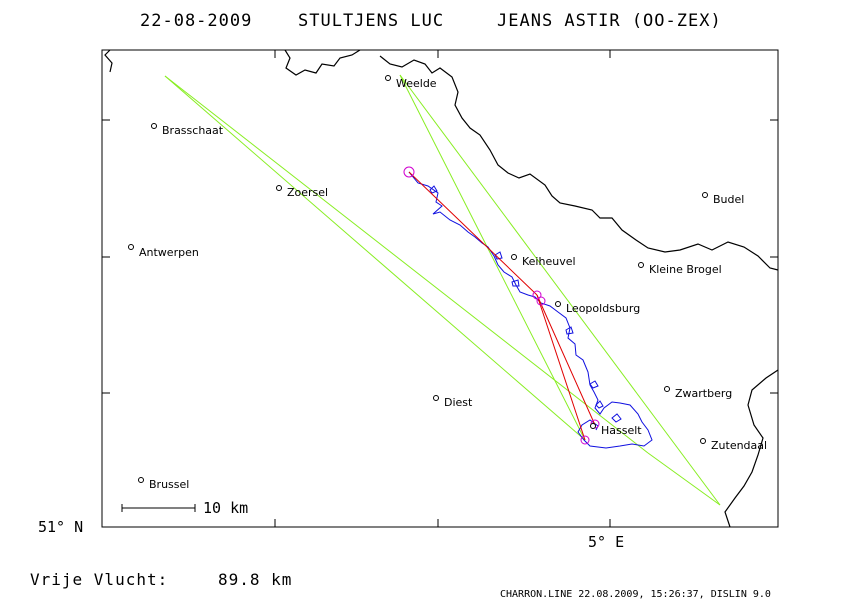 The image size is (853, 603). I want to click on city-zwartberg: Zwartberg, so click(698, 393).